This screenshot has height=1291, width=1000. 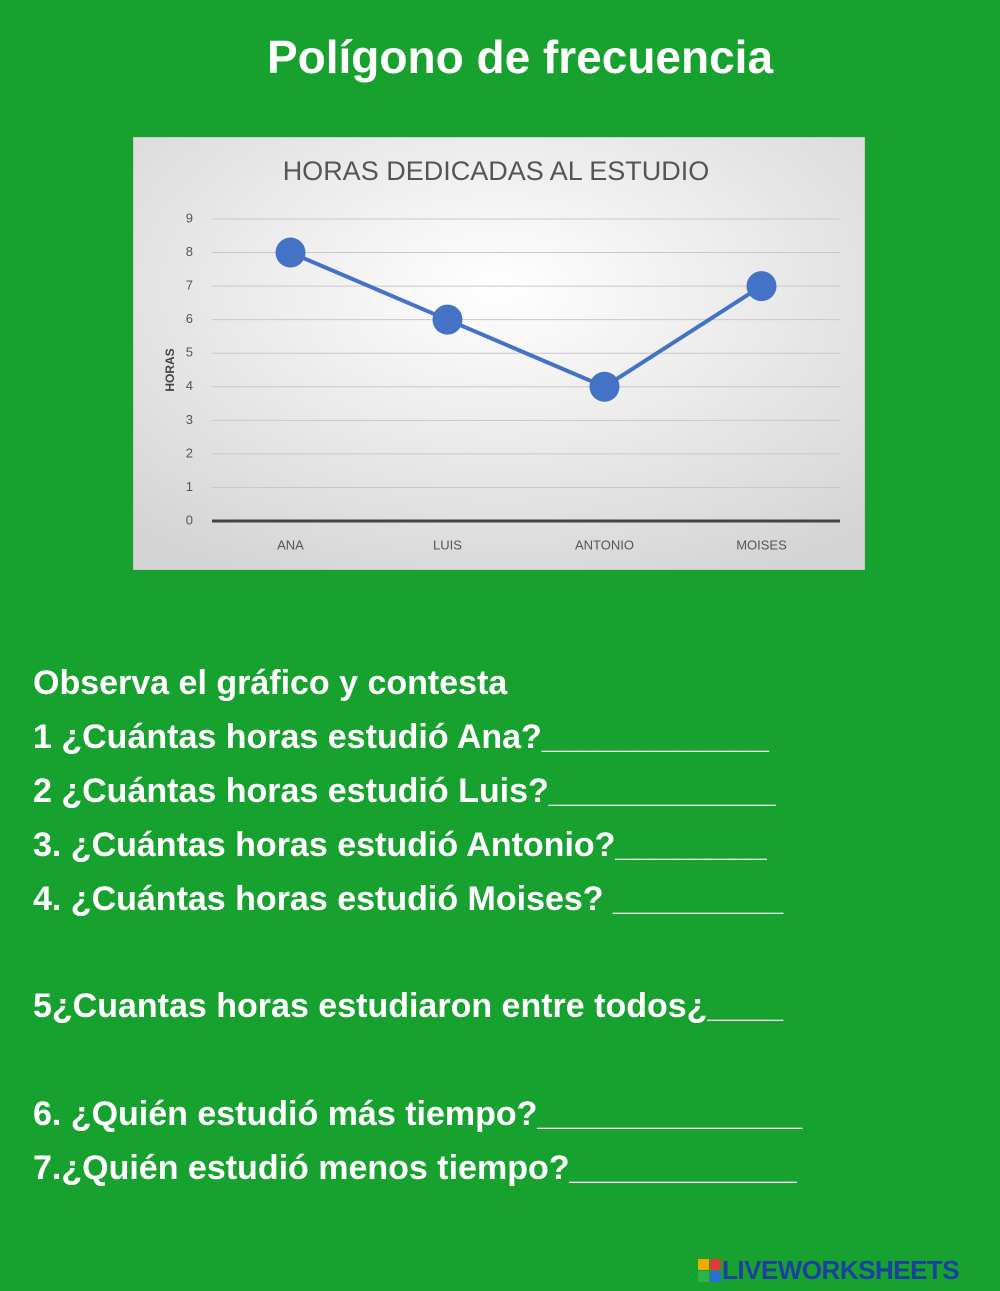 I want to click on logo-icon, so click(x=709, y=1270).